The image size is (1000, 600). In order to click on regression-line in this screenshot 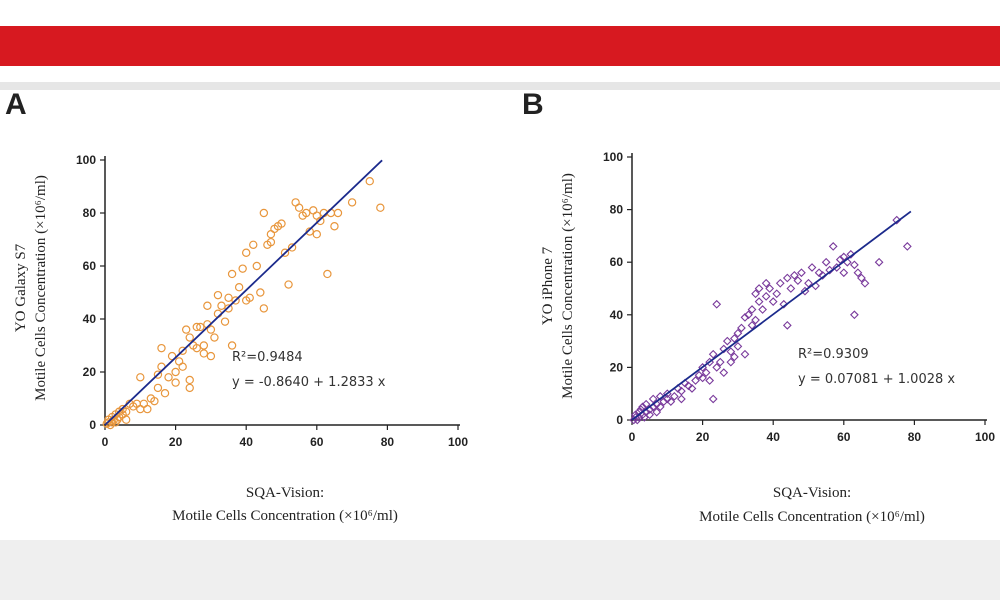, I will do `click(243, 292)`.